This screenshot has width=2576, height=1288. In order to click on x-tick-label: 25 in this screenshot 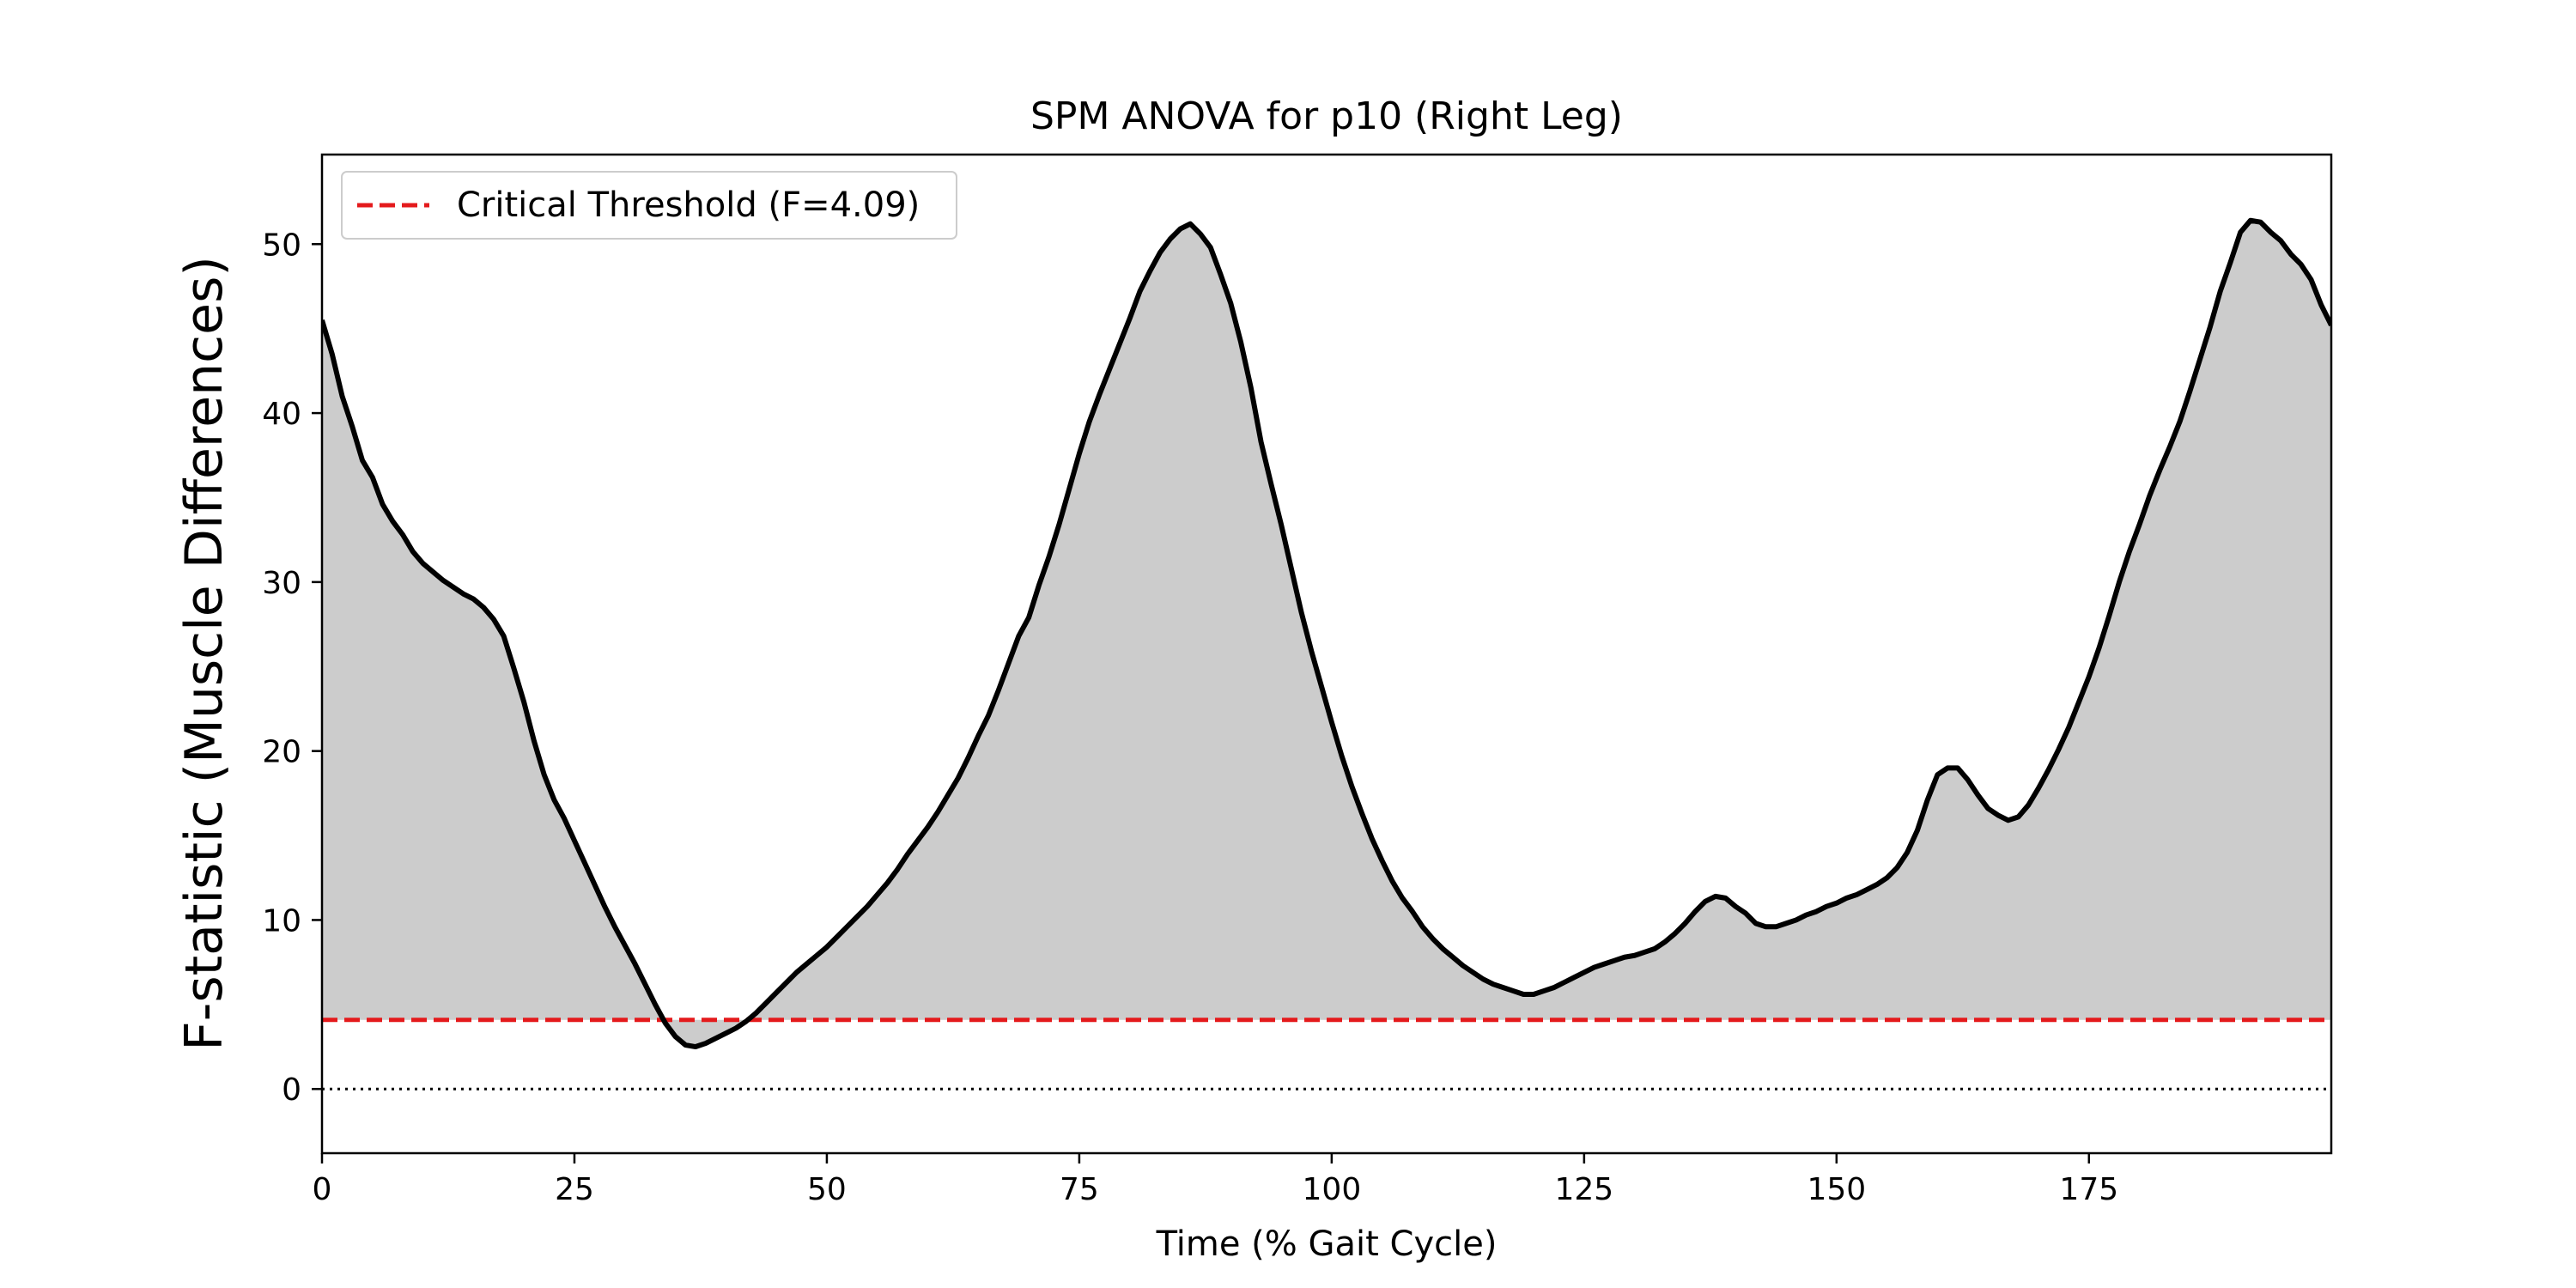, I will do `click(574, 1189)`.